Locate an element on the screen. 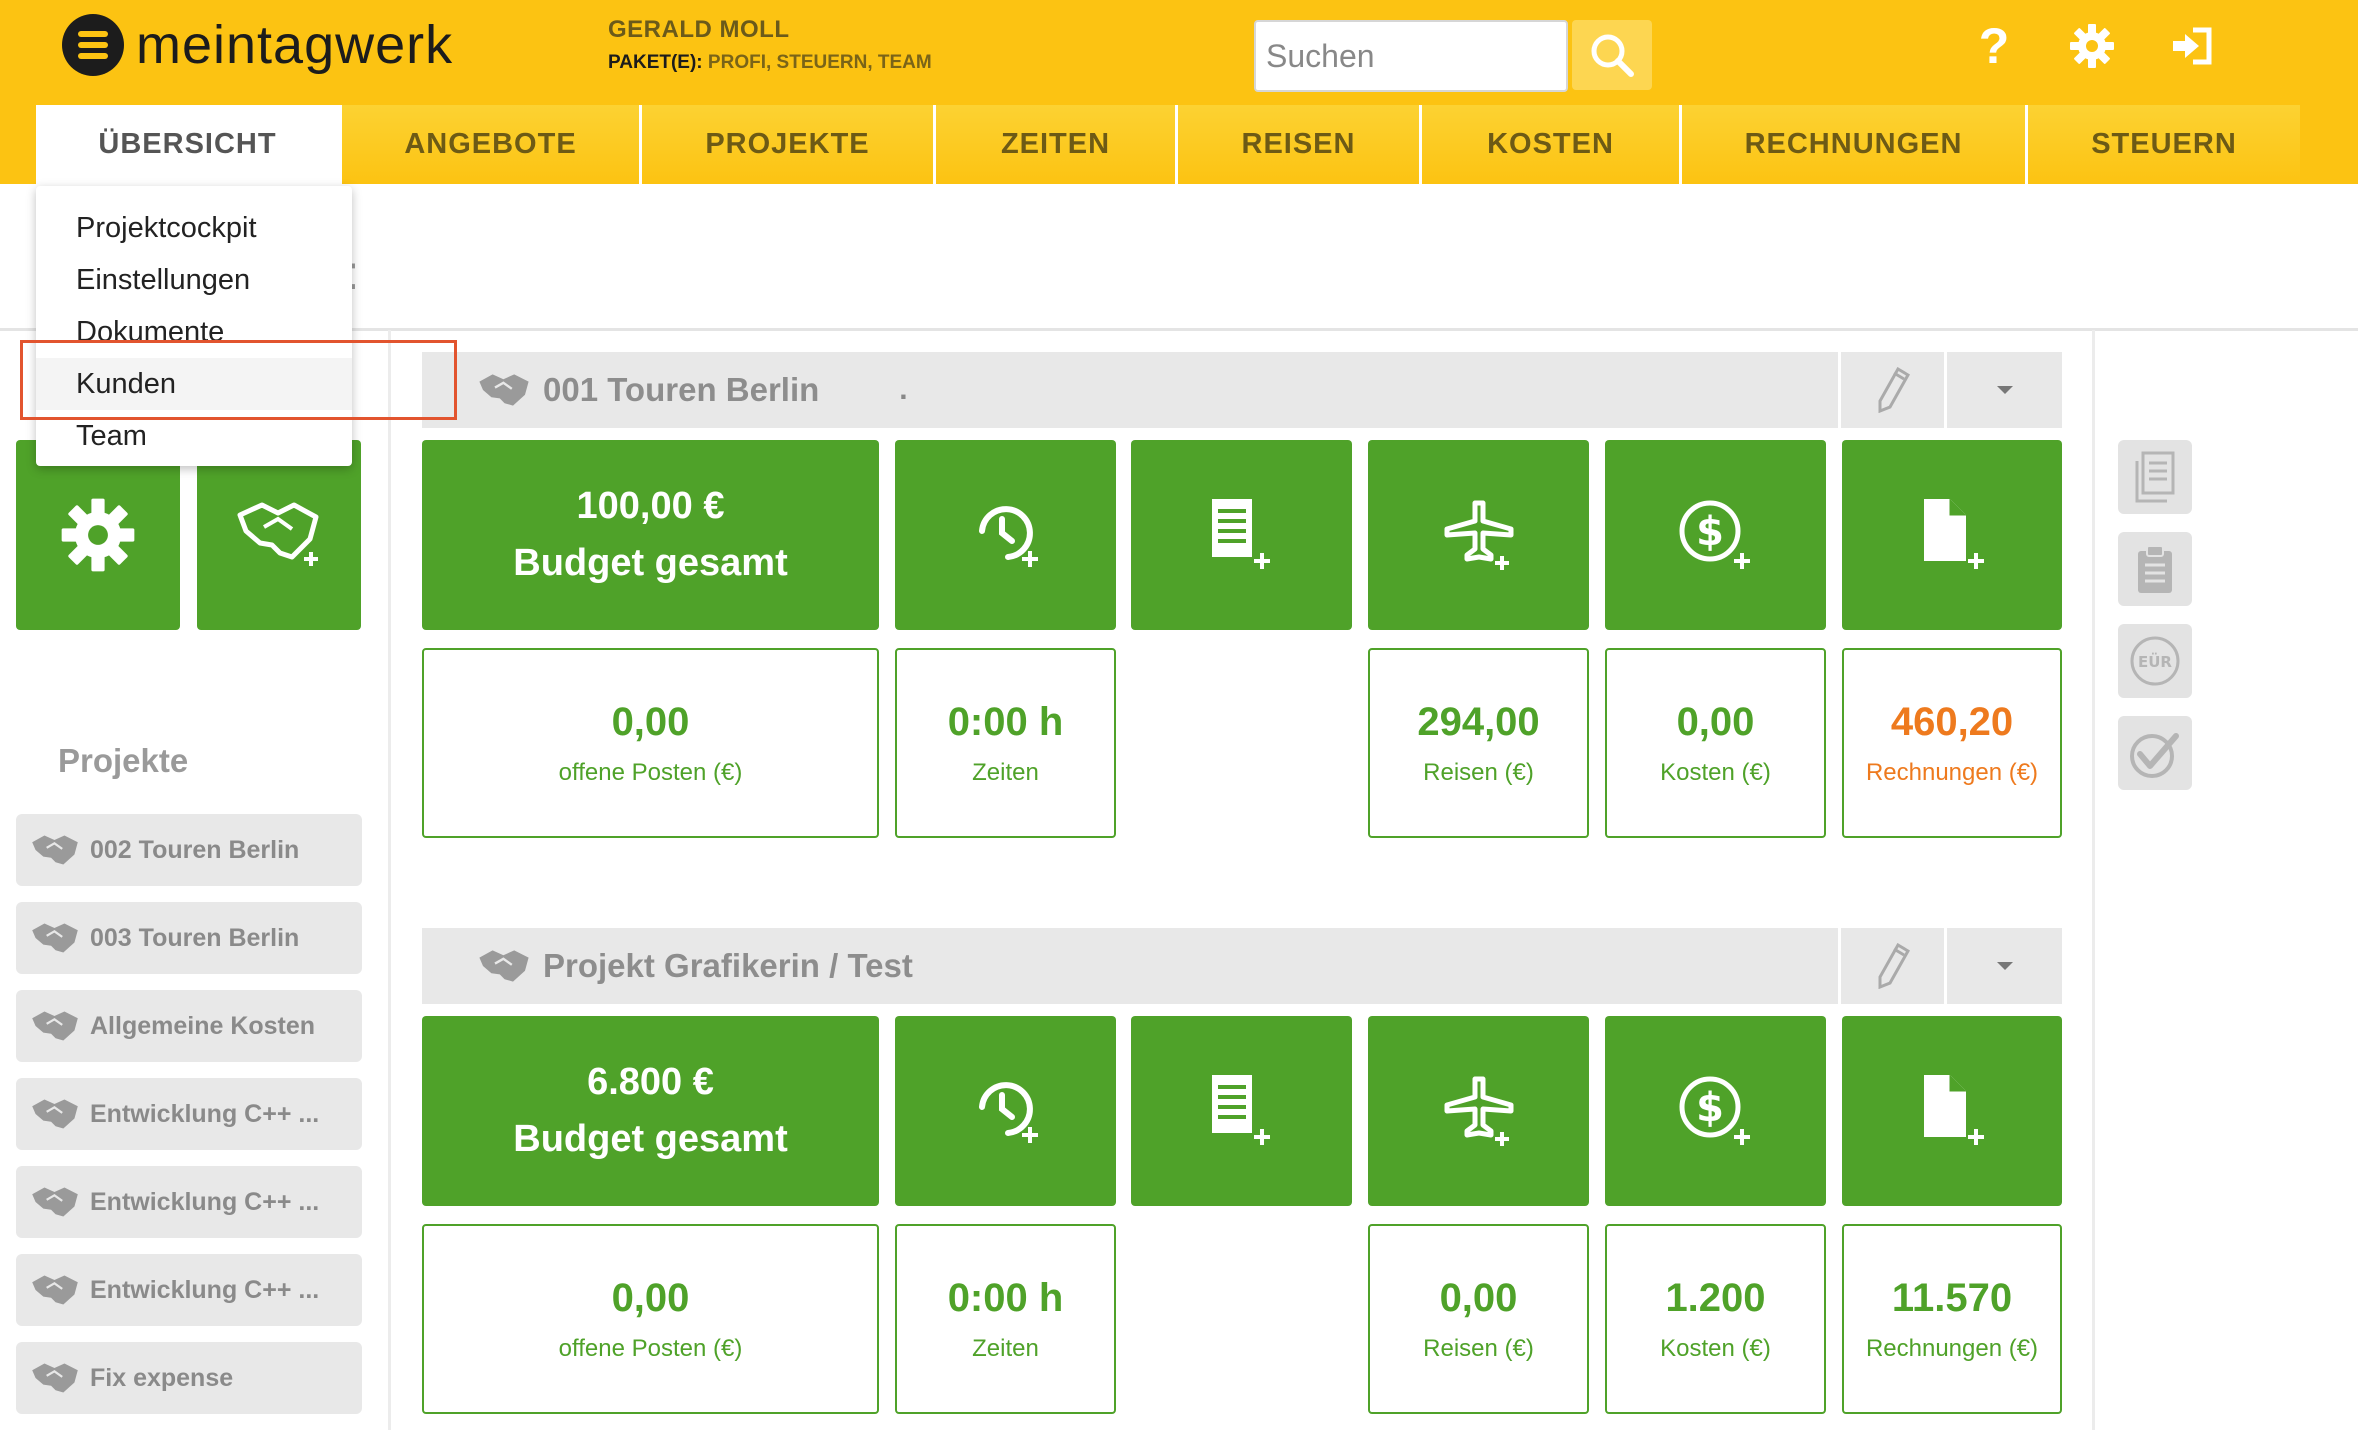 Image resolution: width=2358 pixels, height=1430 pixels. search-button is located at coordinates (1612, 55).